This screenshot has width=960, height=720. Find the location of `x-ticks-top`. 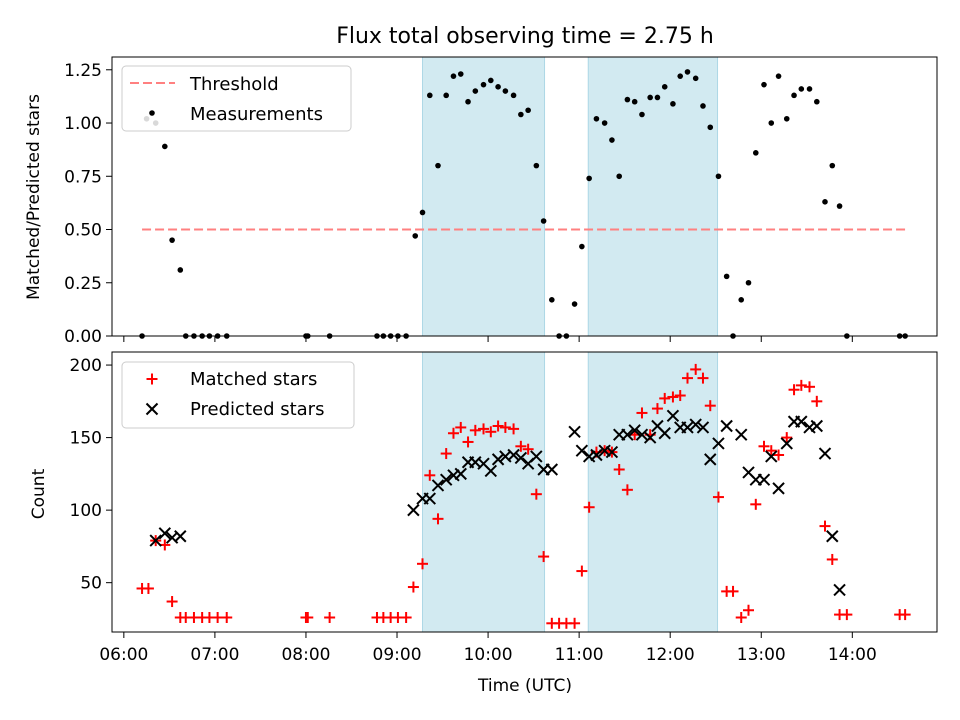

x-ticks-top is located at coordinates (488, 339).